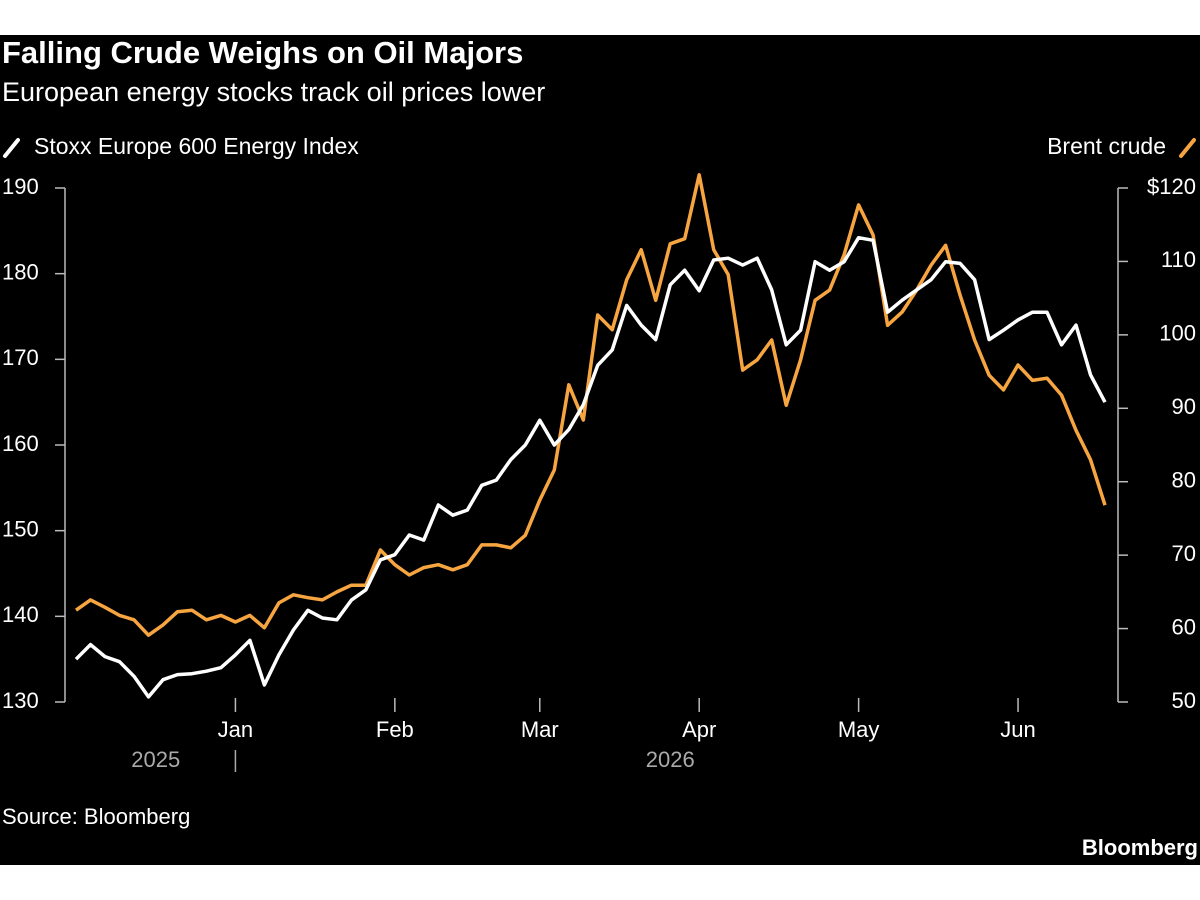  Describe the element at coordinates (20, 186) in the screenshot. I see `y-tick-label: 190` at that location.